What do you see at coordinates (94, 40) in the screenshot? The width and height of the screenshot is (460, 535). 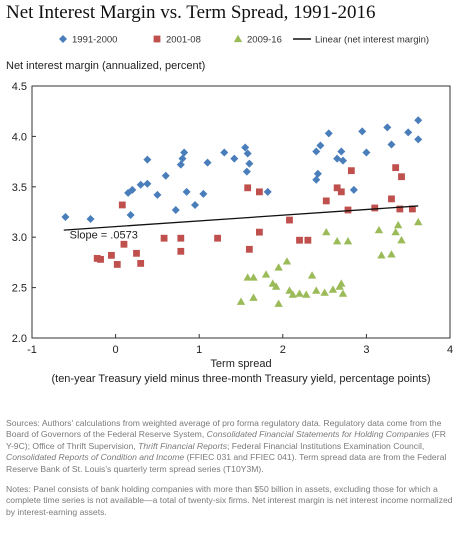 I see `legend-label: 1991-2000` at bounding box center [94, 40].